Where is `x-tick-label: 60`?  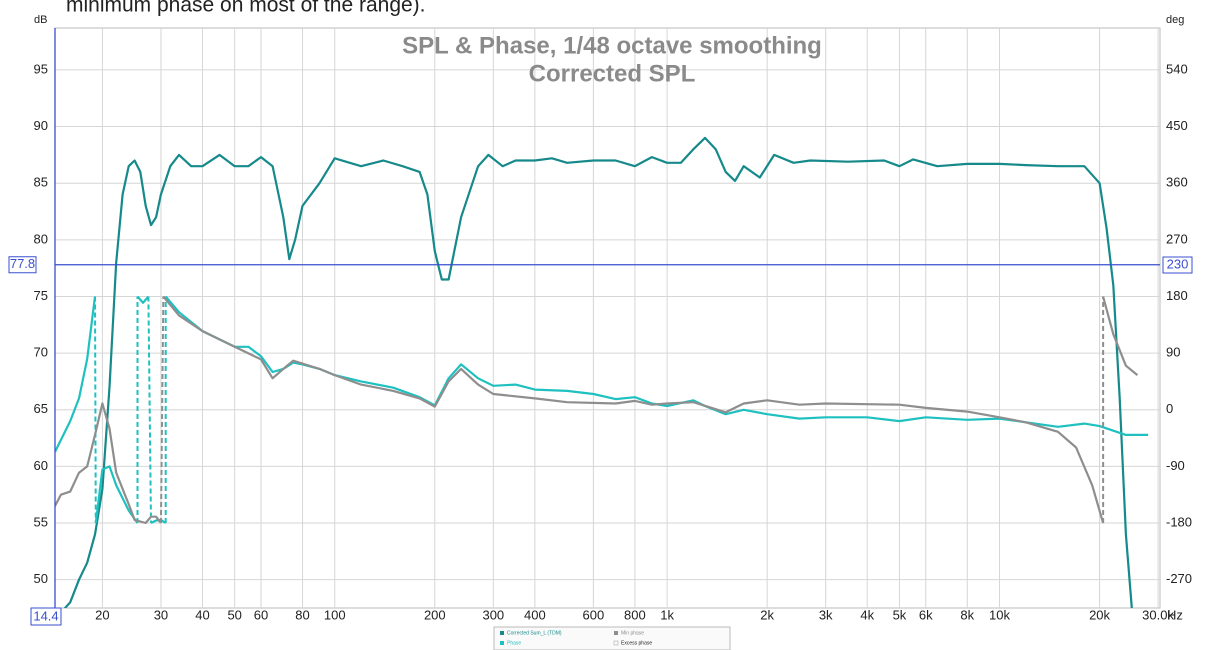 x-tick-label: 60 is located at coordinates (261, 614).